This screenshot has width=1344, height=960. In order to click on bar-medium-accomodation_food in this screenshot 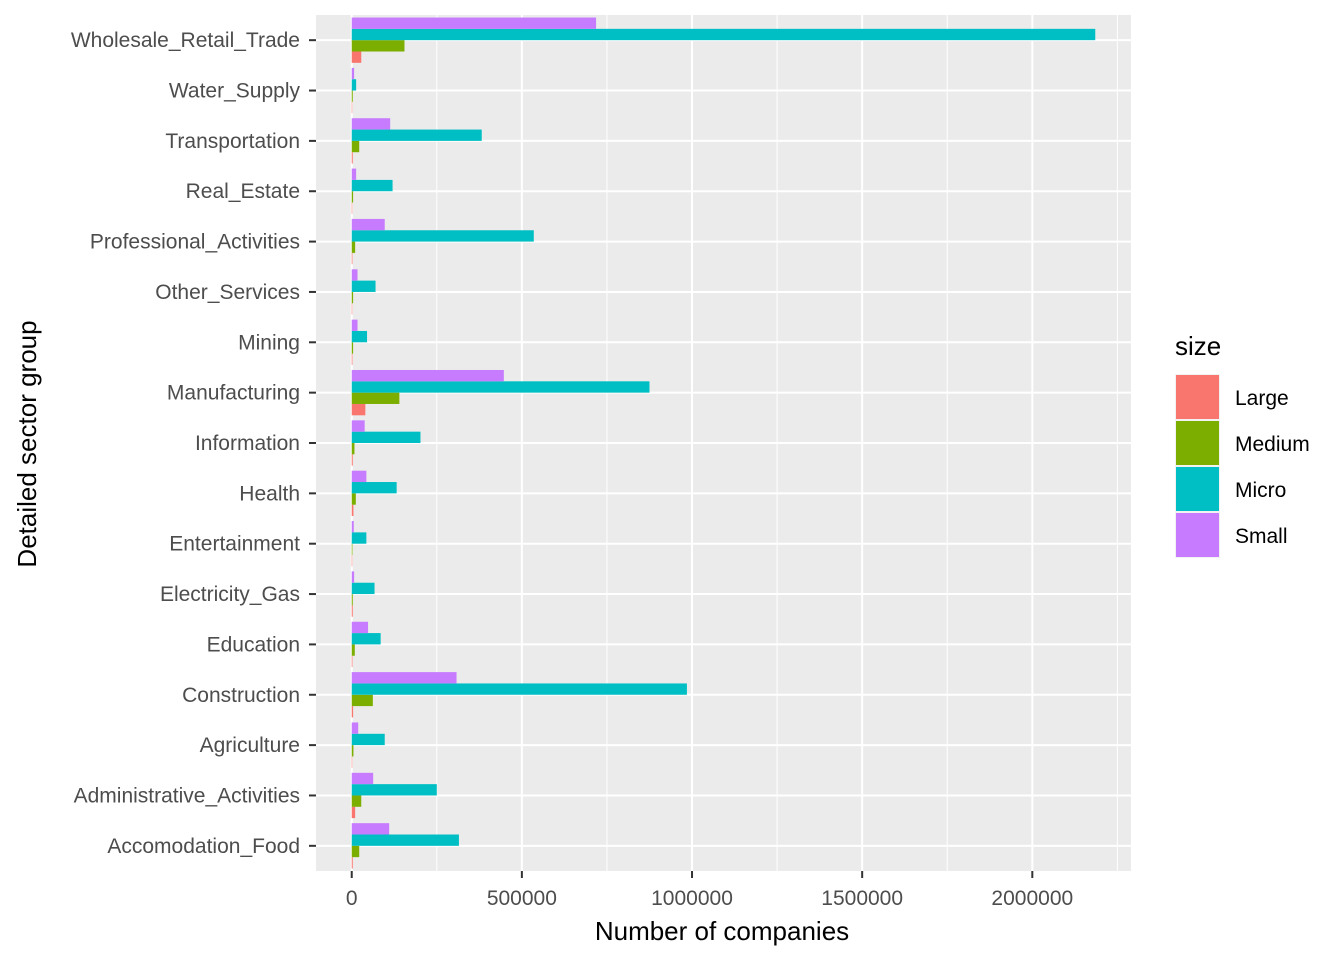, I will do `click(355, 851)`.